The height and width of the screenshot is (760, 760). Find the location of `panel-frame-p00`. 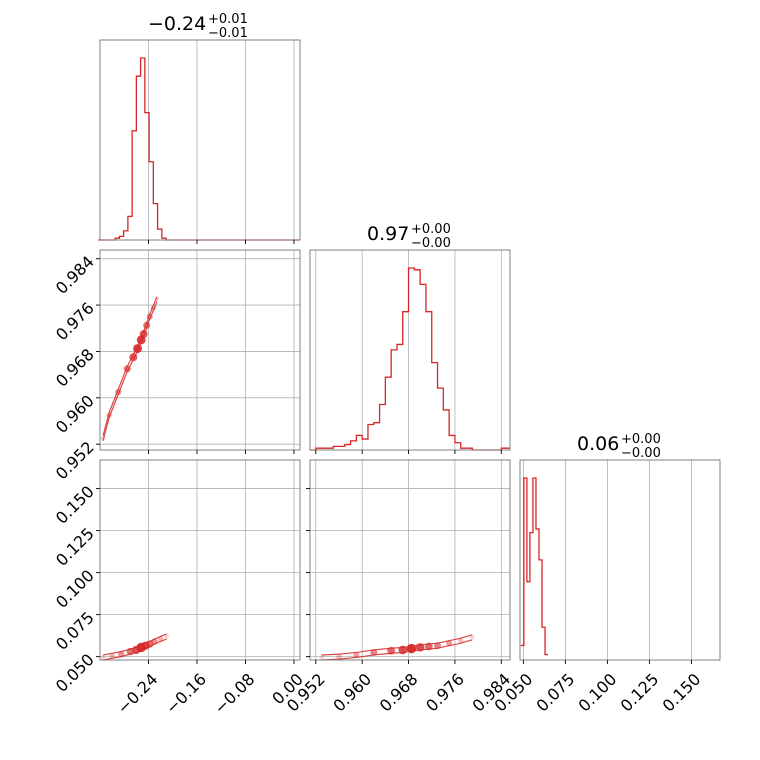

panel-frame-p00 is located at coordinates (200, 140).